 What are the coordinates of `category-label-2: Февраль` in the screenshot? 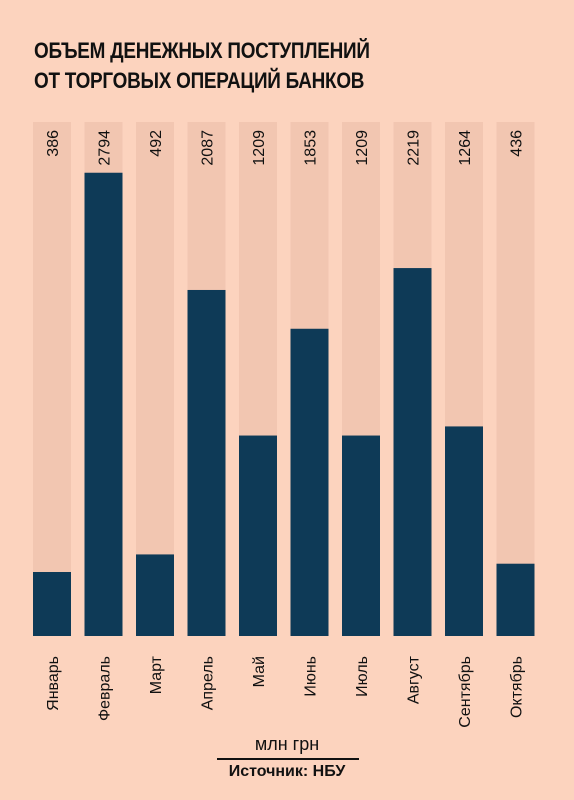 It's located at (105, 688).